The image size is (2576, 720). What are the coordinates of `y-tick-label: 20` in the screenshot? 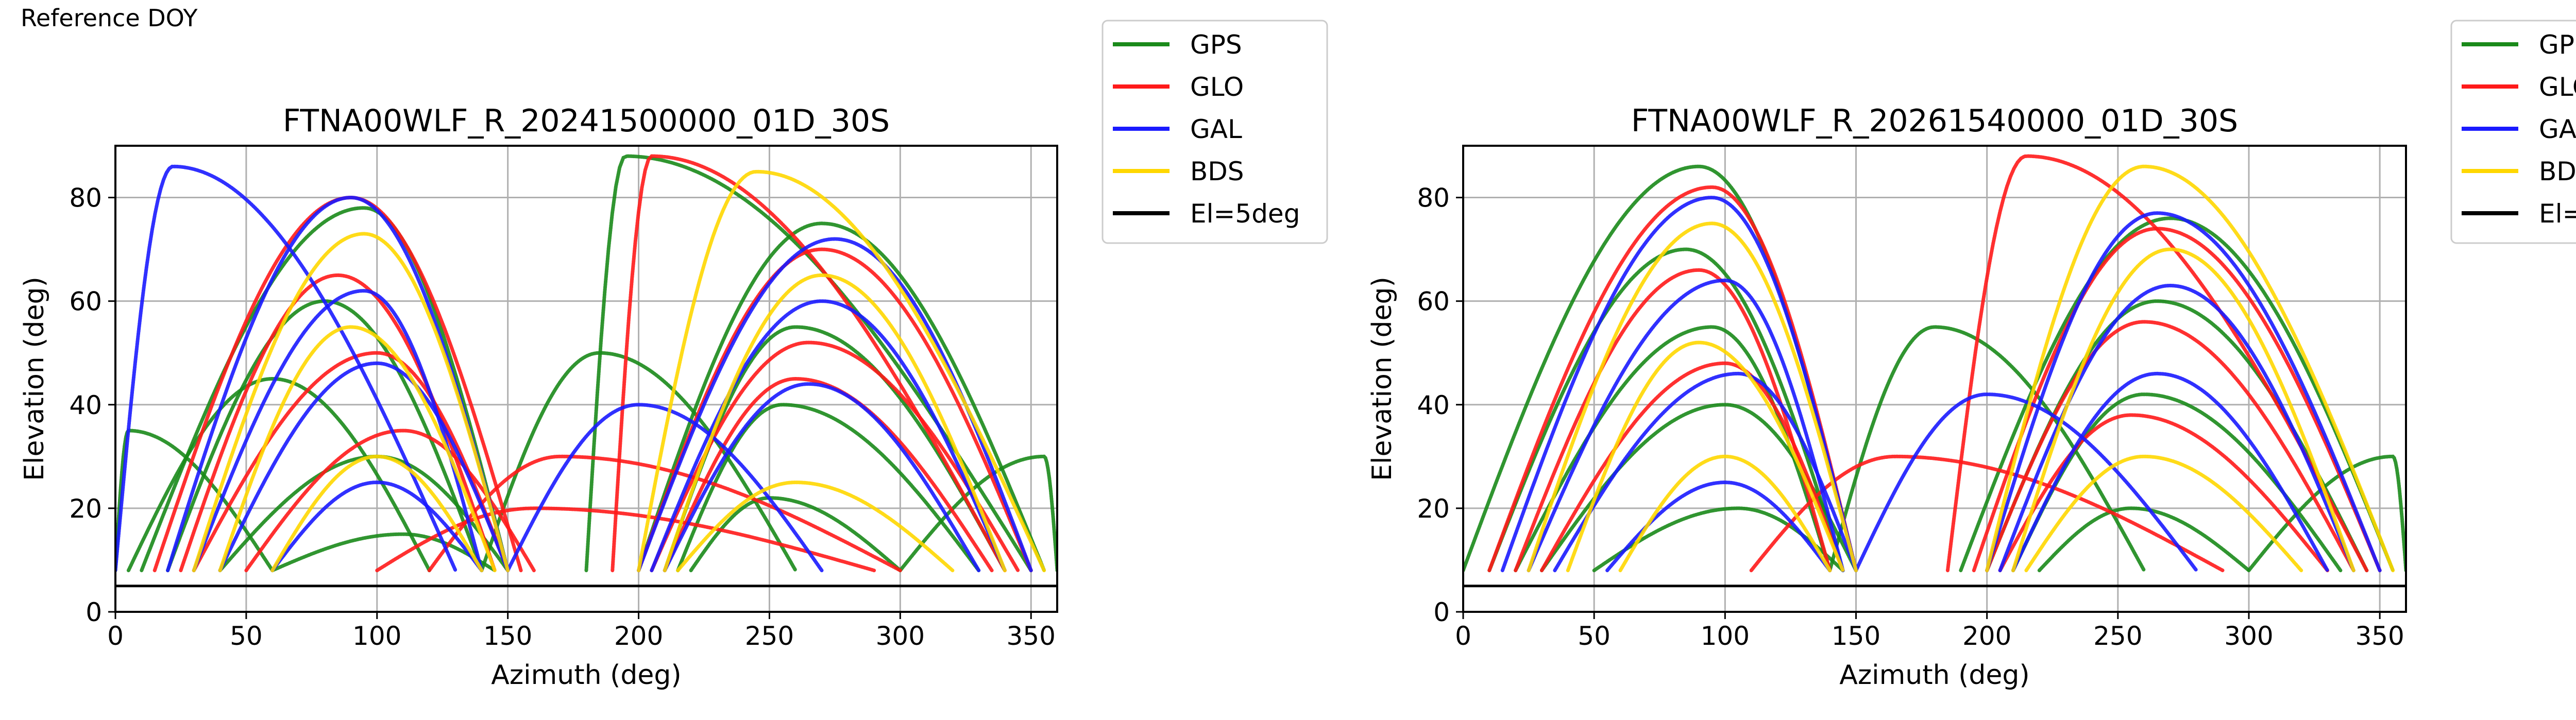 It's located at (1433, 509).